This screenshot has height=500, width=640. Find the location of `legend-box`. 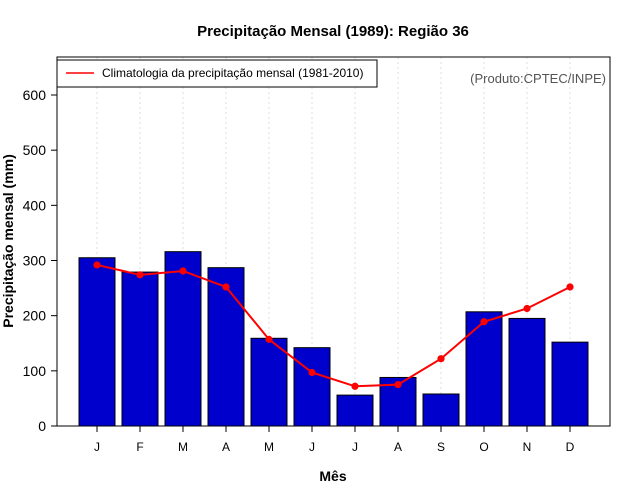

legend-box is located at coordinates (217, 73).